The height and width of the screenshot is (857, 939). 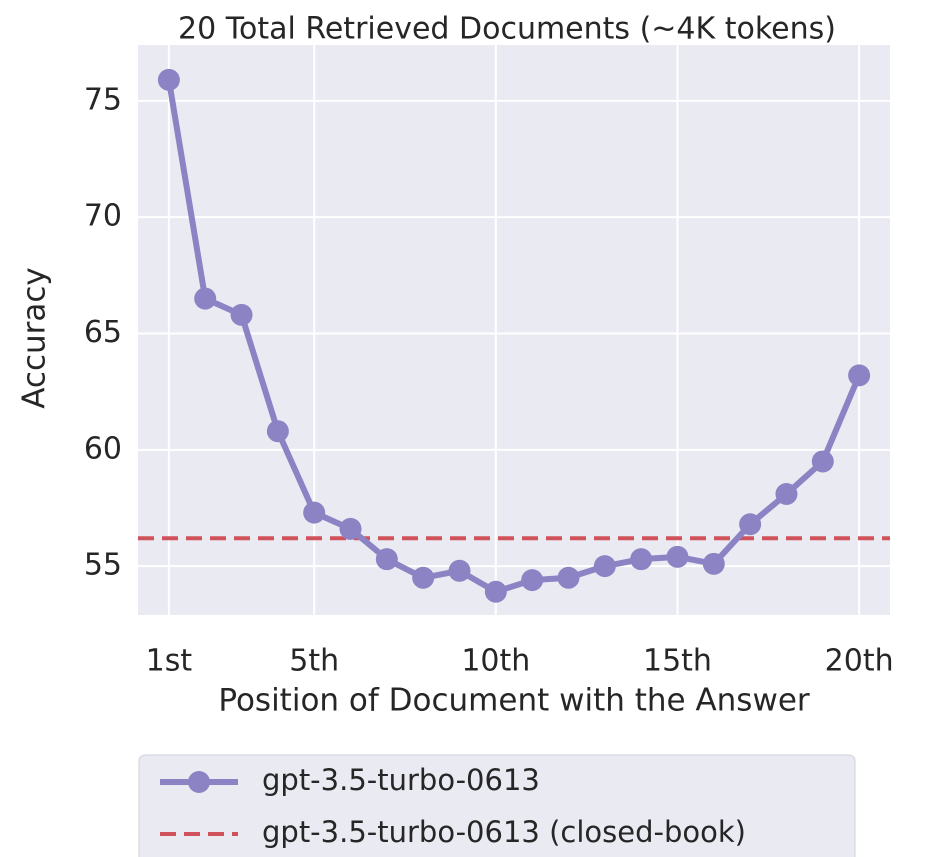 I want to click on y-tick-label: 70, so click(x=103, y=216).